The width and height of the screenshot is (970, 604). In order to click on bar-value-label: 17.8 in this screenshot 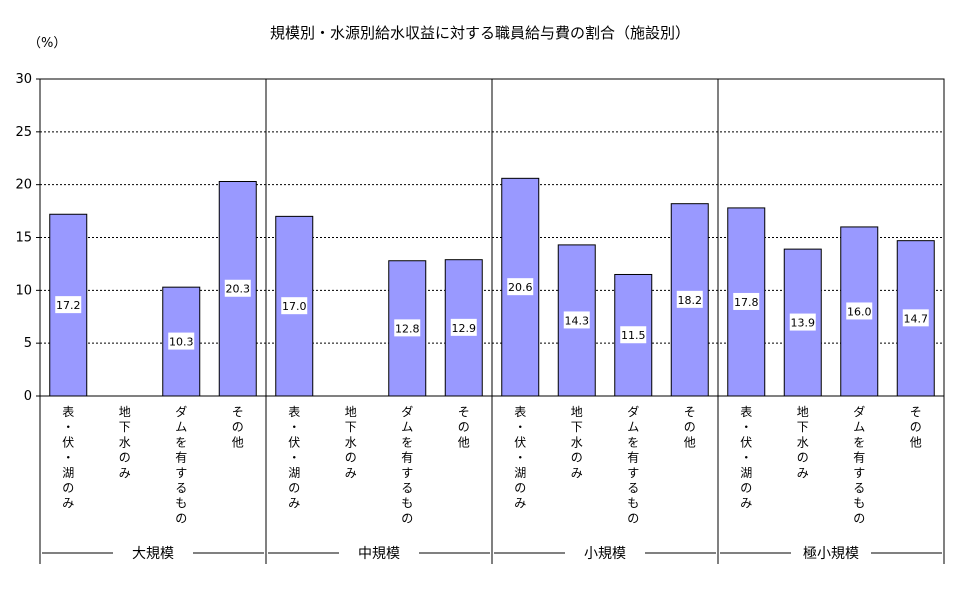, I will do `click(746, 302)`.